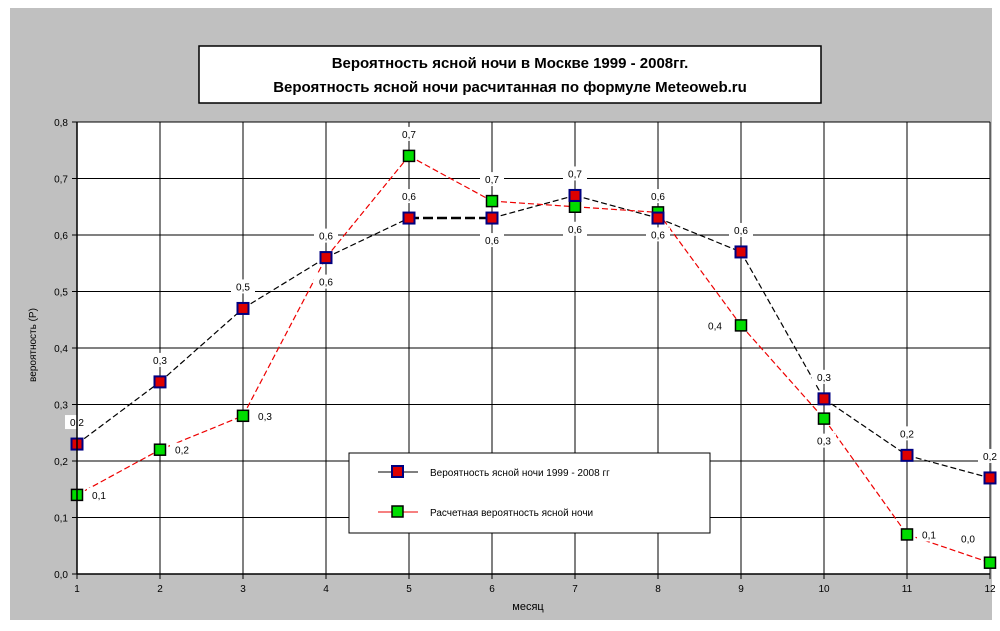  Describe the element at coordinates (397, 471) in the screenshot. I see `legend-marker-observed` at that location.